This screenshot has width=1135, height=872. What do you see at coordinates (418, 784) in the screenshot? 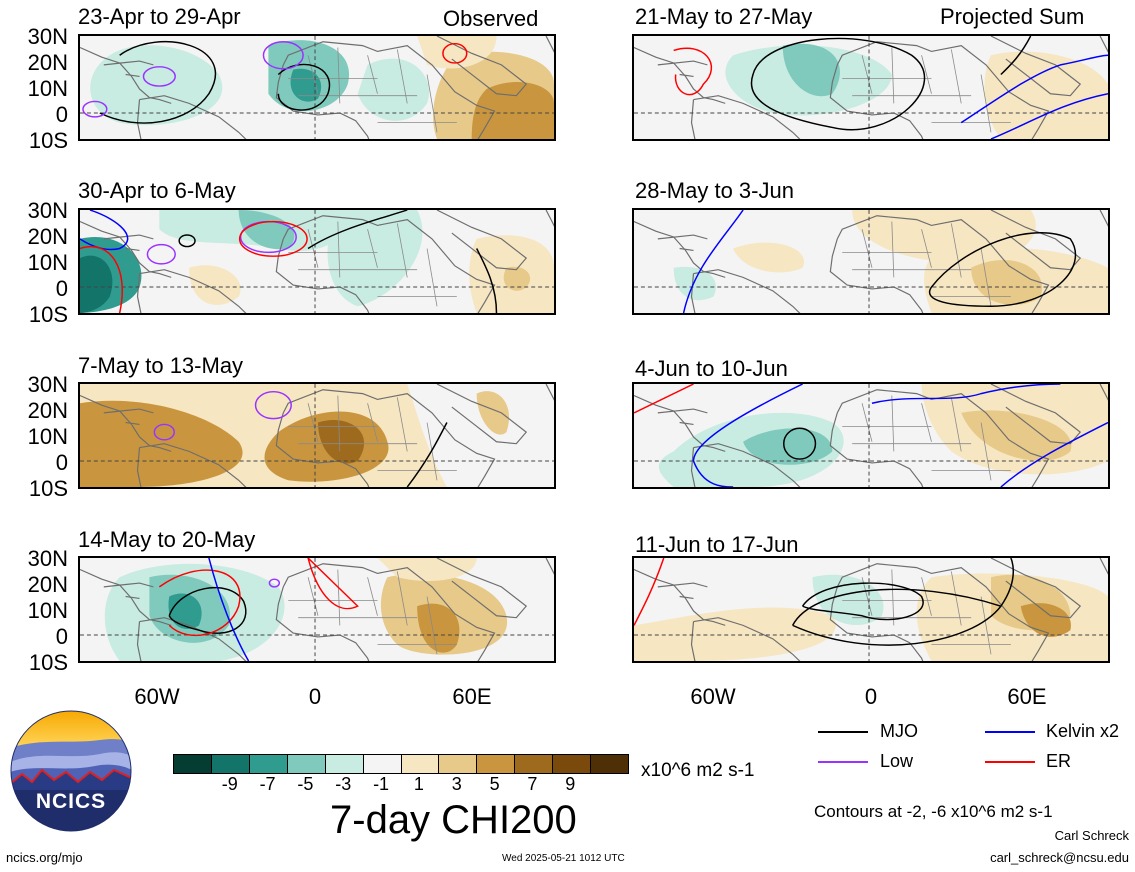
I see `colorbar-tick-label: 1` at bounding box center [418, 784].